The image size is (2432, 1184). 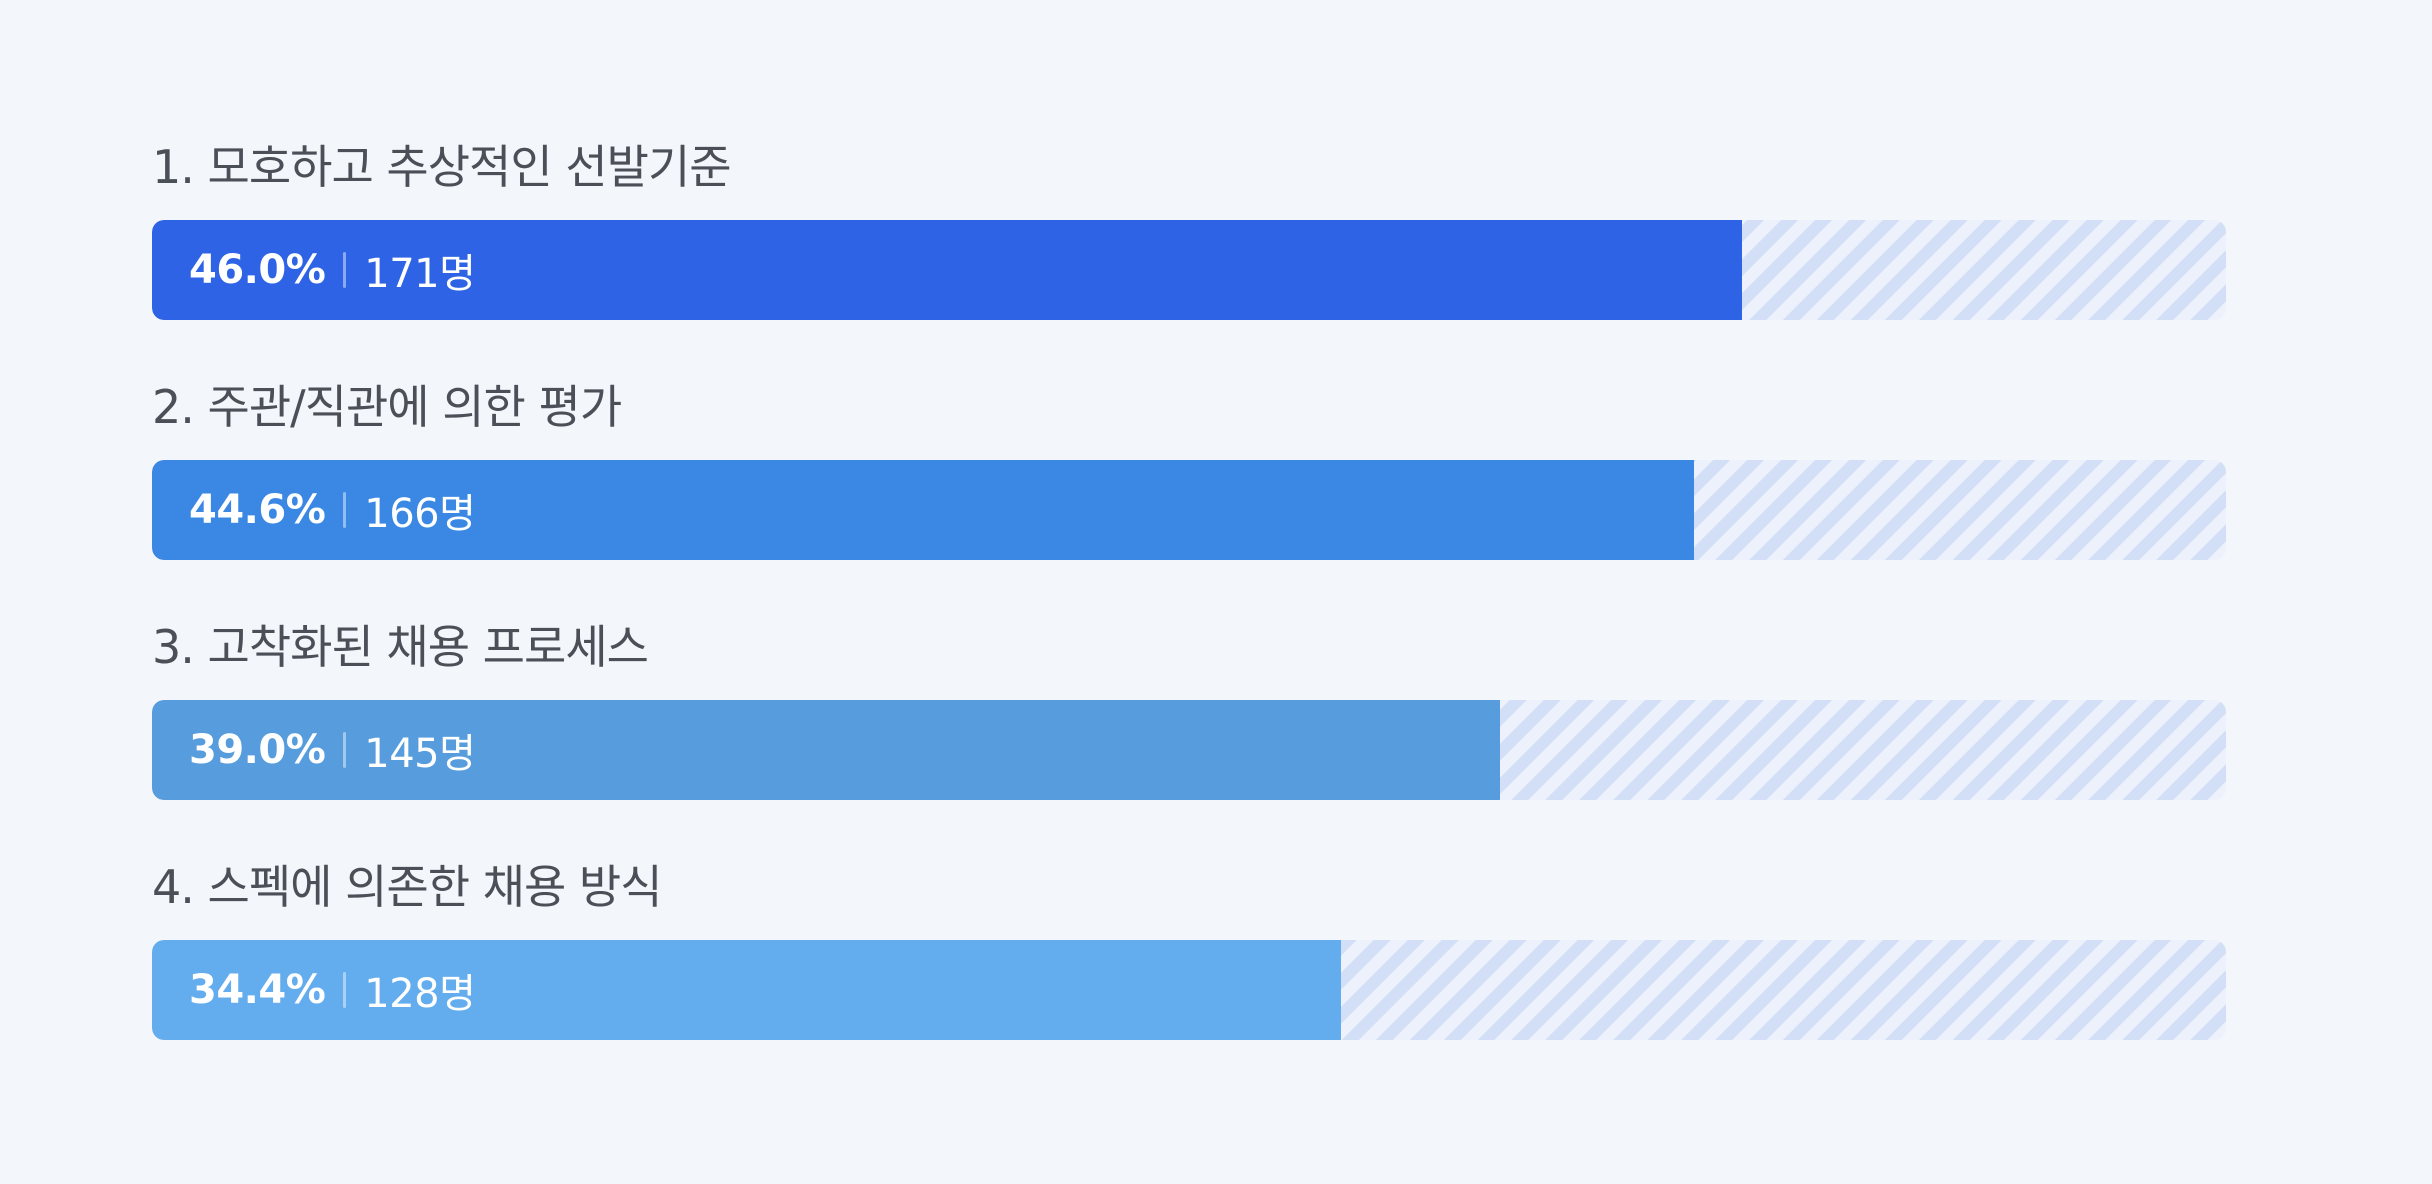 I want to click on bar-value-group: 39.0% 145명, so click(x=332, y=750).